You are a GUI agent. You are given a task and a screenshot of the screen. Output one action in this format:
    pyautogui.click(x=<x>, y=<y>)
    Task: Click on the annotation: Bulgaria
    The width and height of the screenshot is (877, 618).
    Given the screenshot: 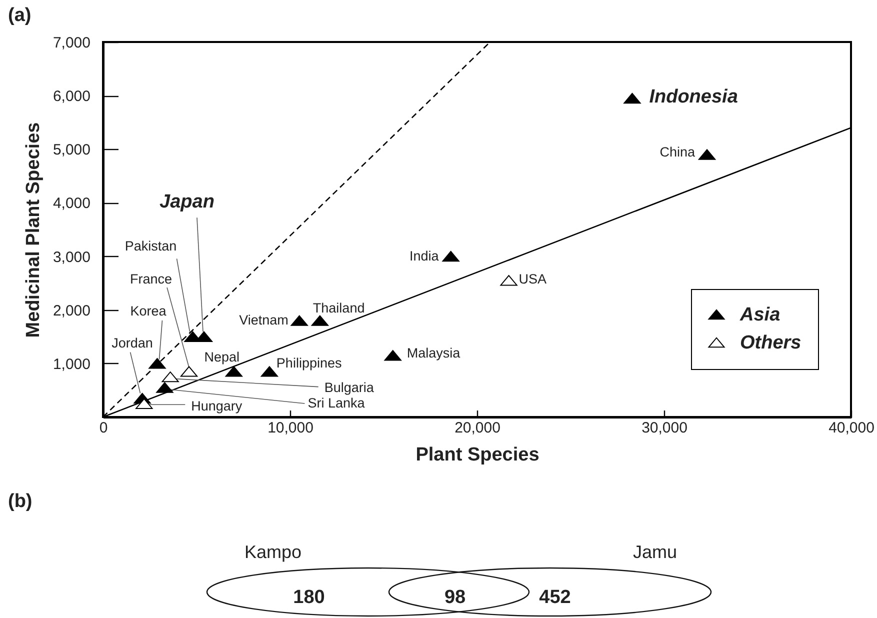 What is the action you would take?
    pyautogui.click(x=349, y=387)
    